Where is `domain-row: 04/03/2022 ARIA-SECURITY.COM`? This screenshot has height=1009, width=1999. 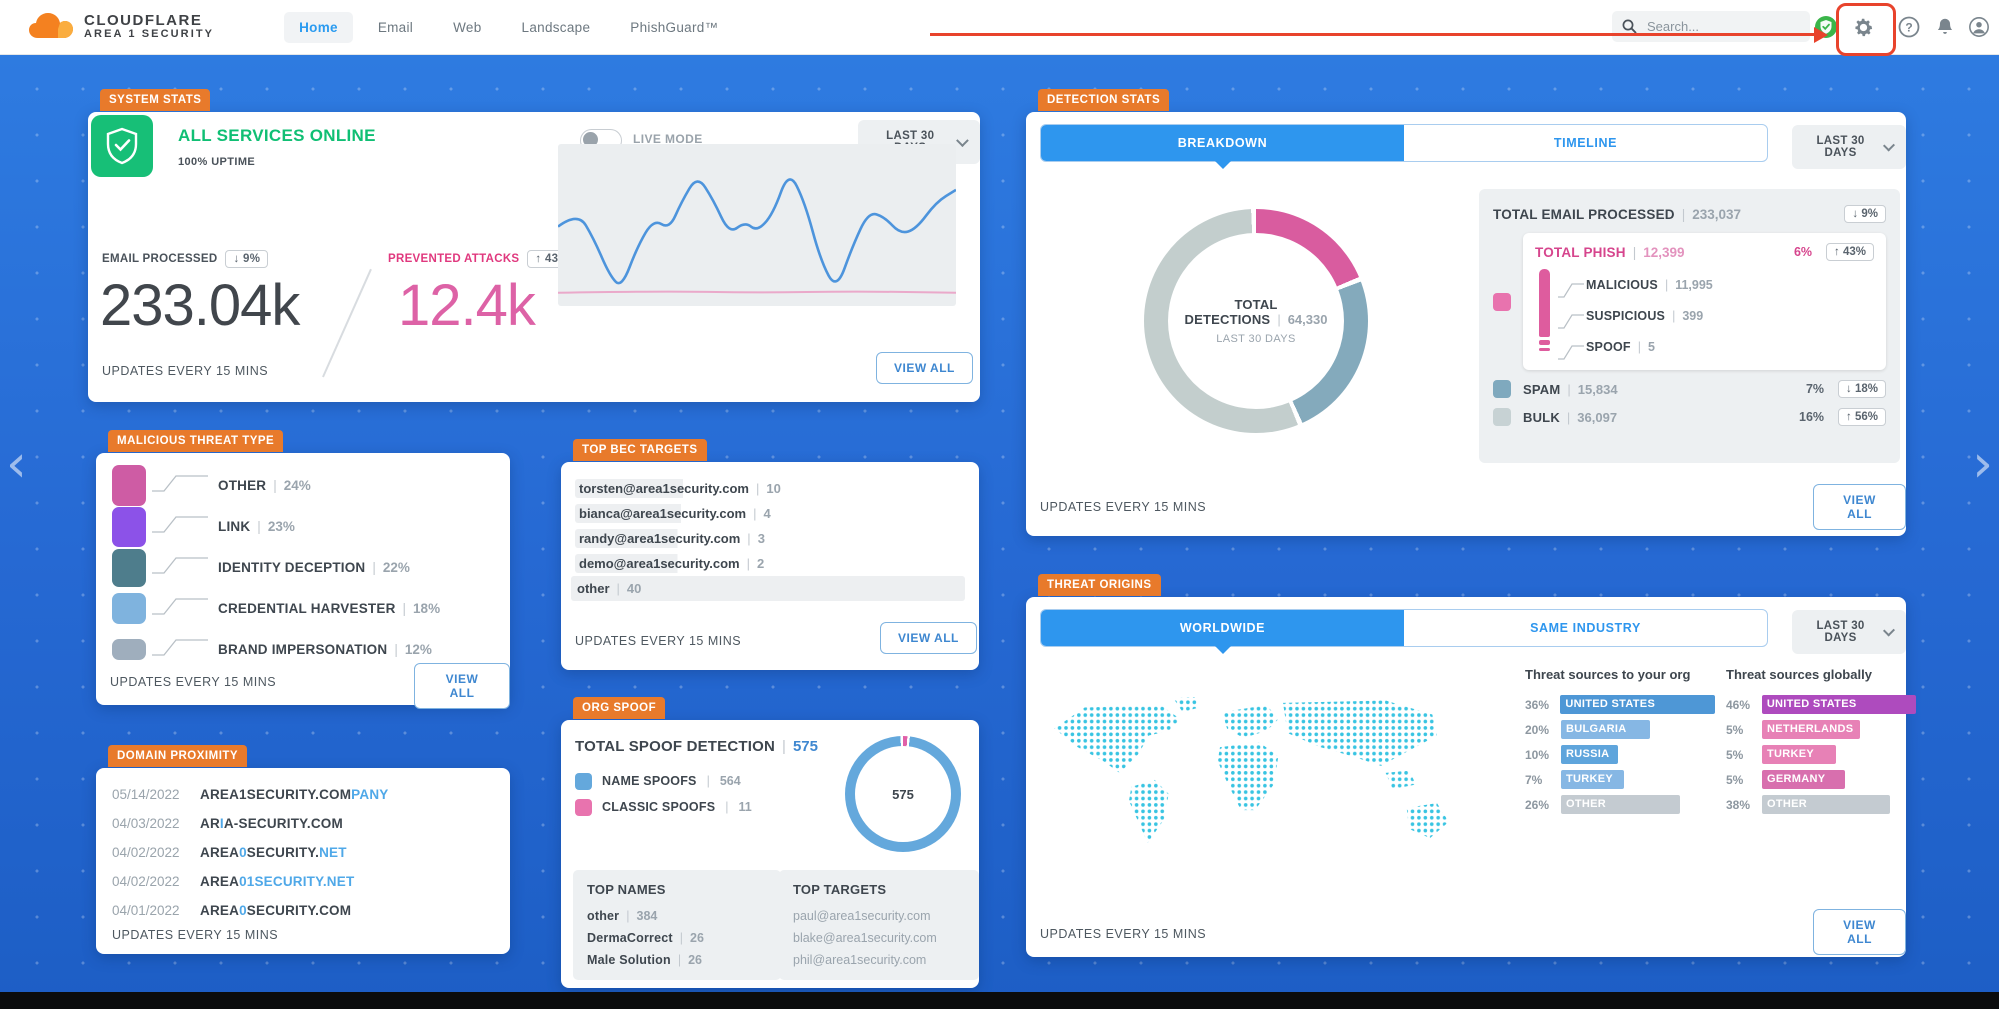
domain-row: 04/03/2022 ARIA-SECURITY.COM is located at coordinates (311, 823).